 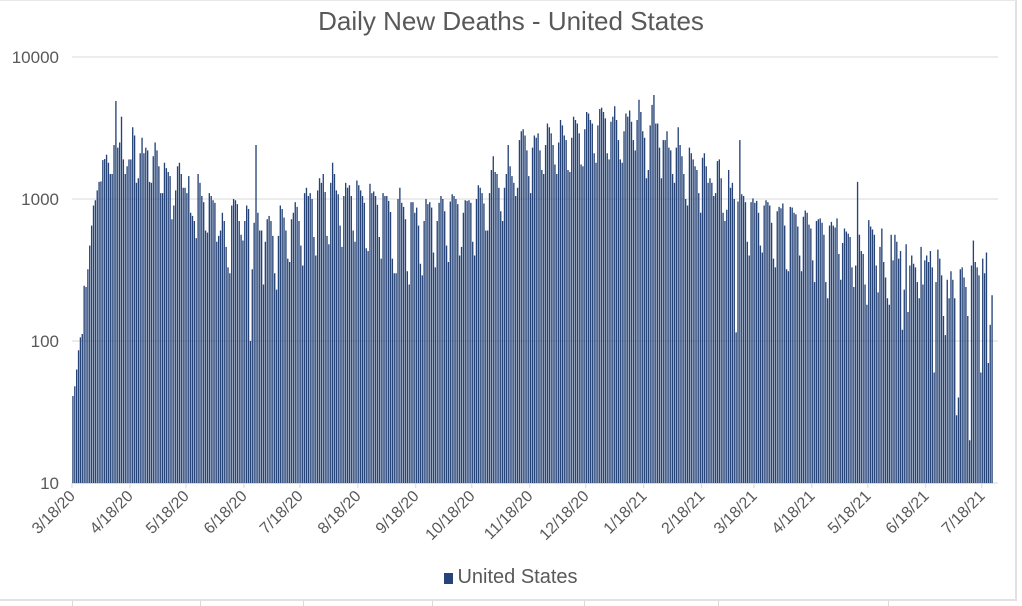 What do you see at coordinates (35, 270) in the screenshot?
I see `y-axis-ticks: 10 100 1000 10000` at bounding box center [35, 270].